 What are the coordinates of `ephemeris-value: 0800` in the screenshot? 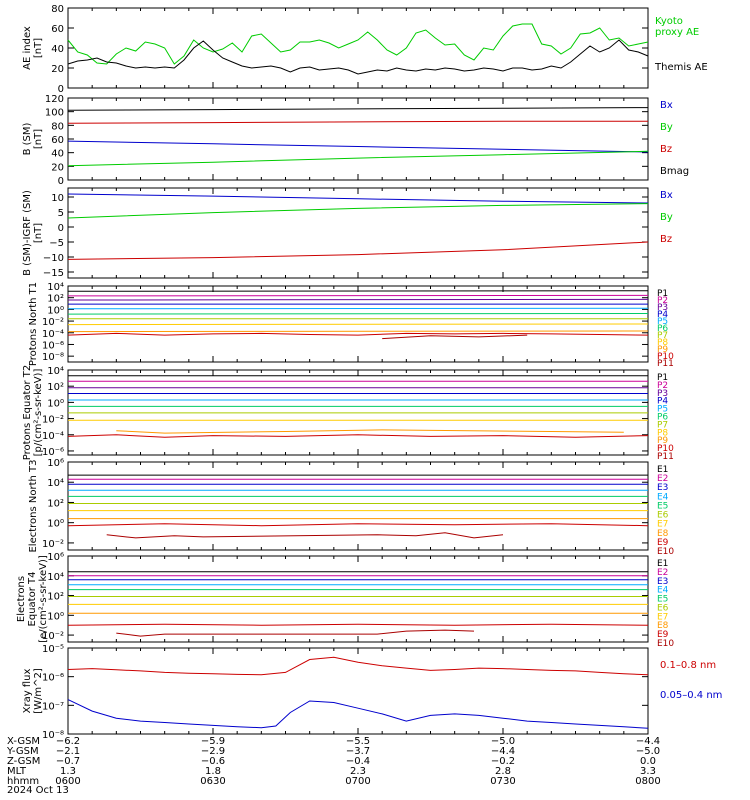 It's located at (647, 781).